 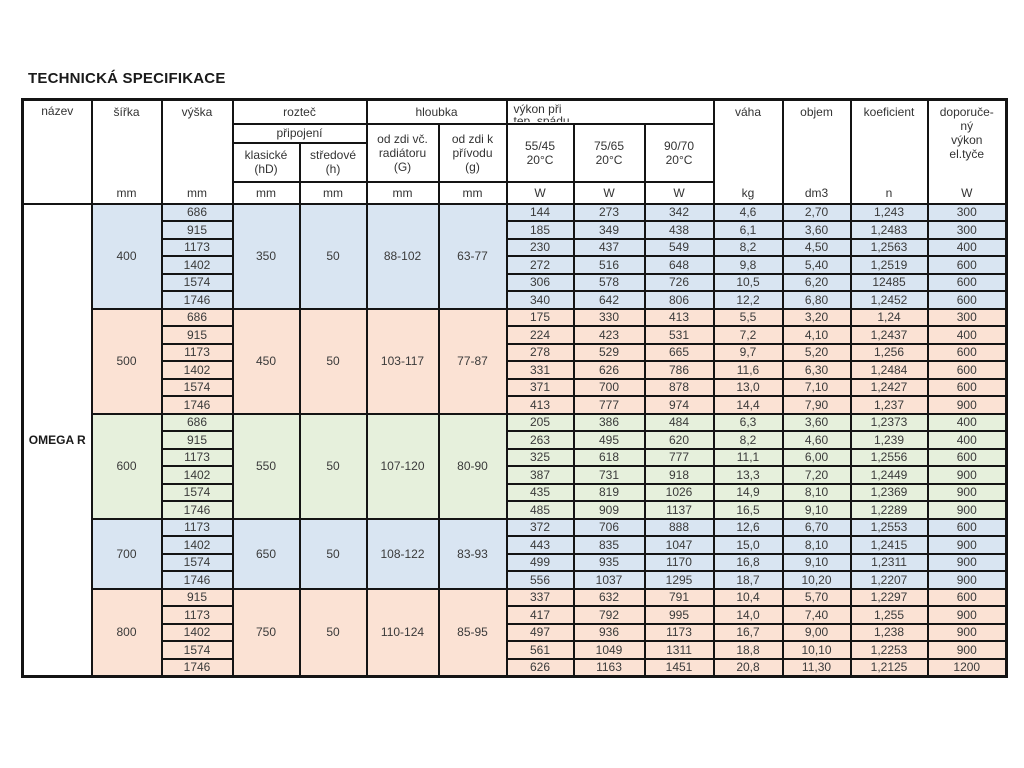 What do you see at coordinates (889, 151) in the screenshot?
I see `col-header-koeficient: koeficient n` at bounding box center [889, 151].